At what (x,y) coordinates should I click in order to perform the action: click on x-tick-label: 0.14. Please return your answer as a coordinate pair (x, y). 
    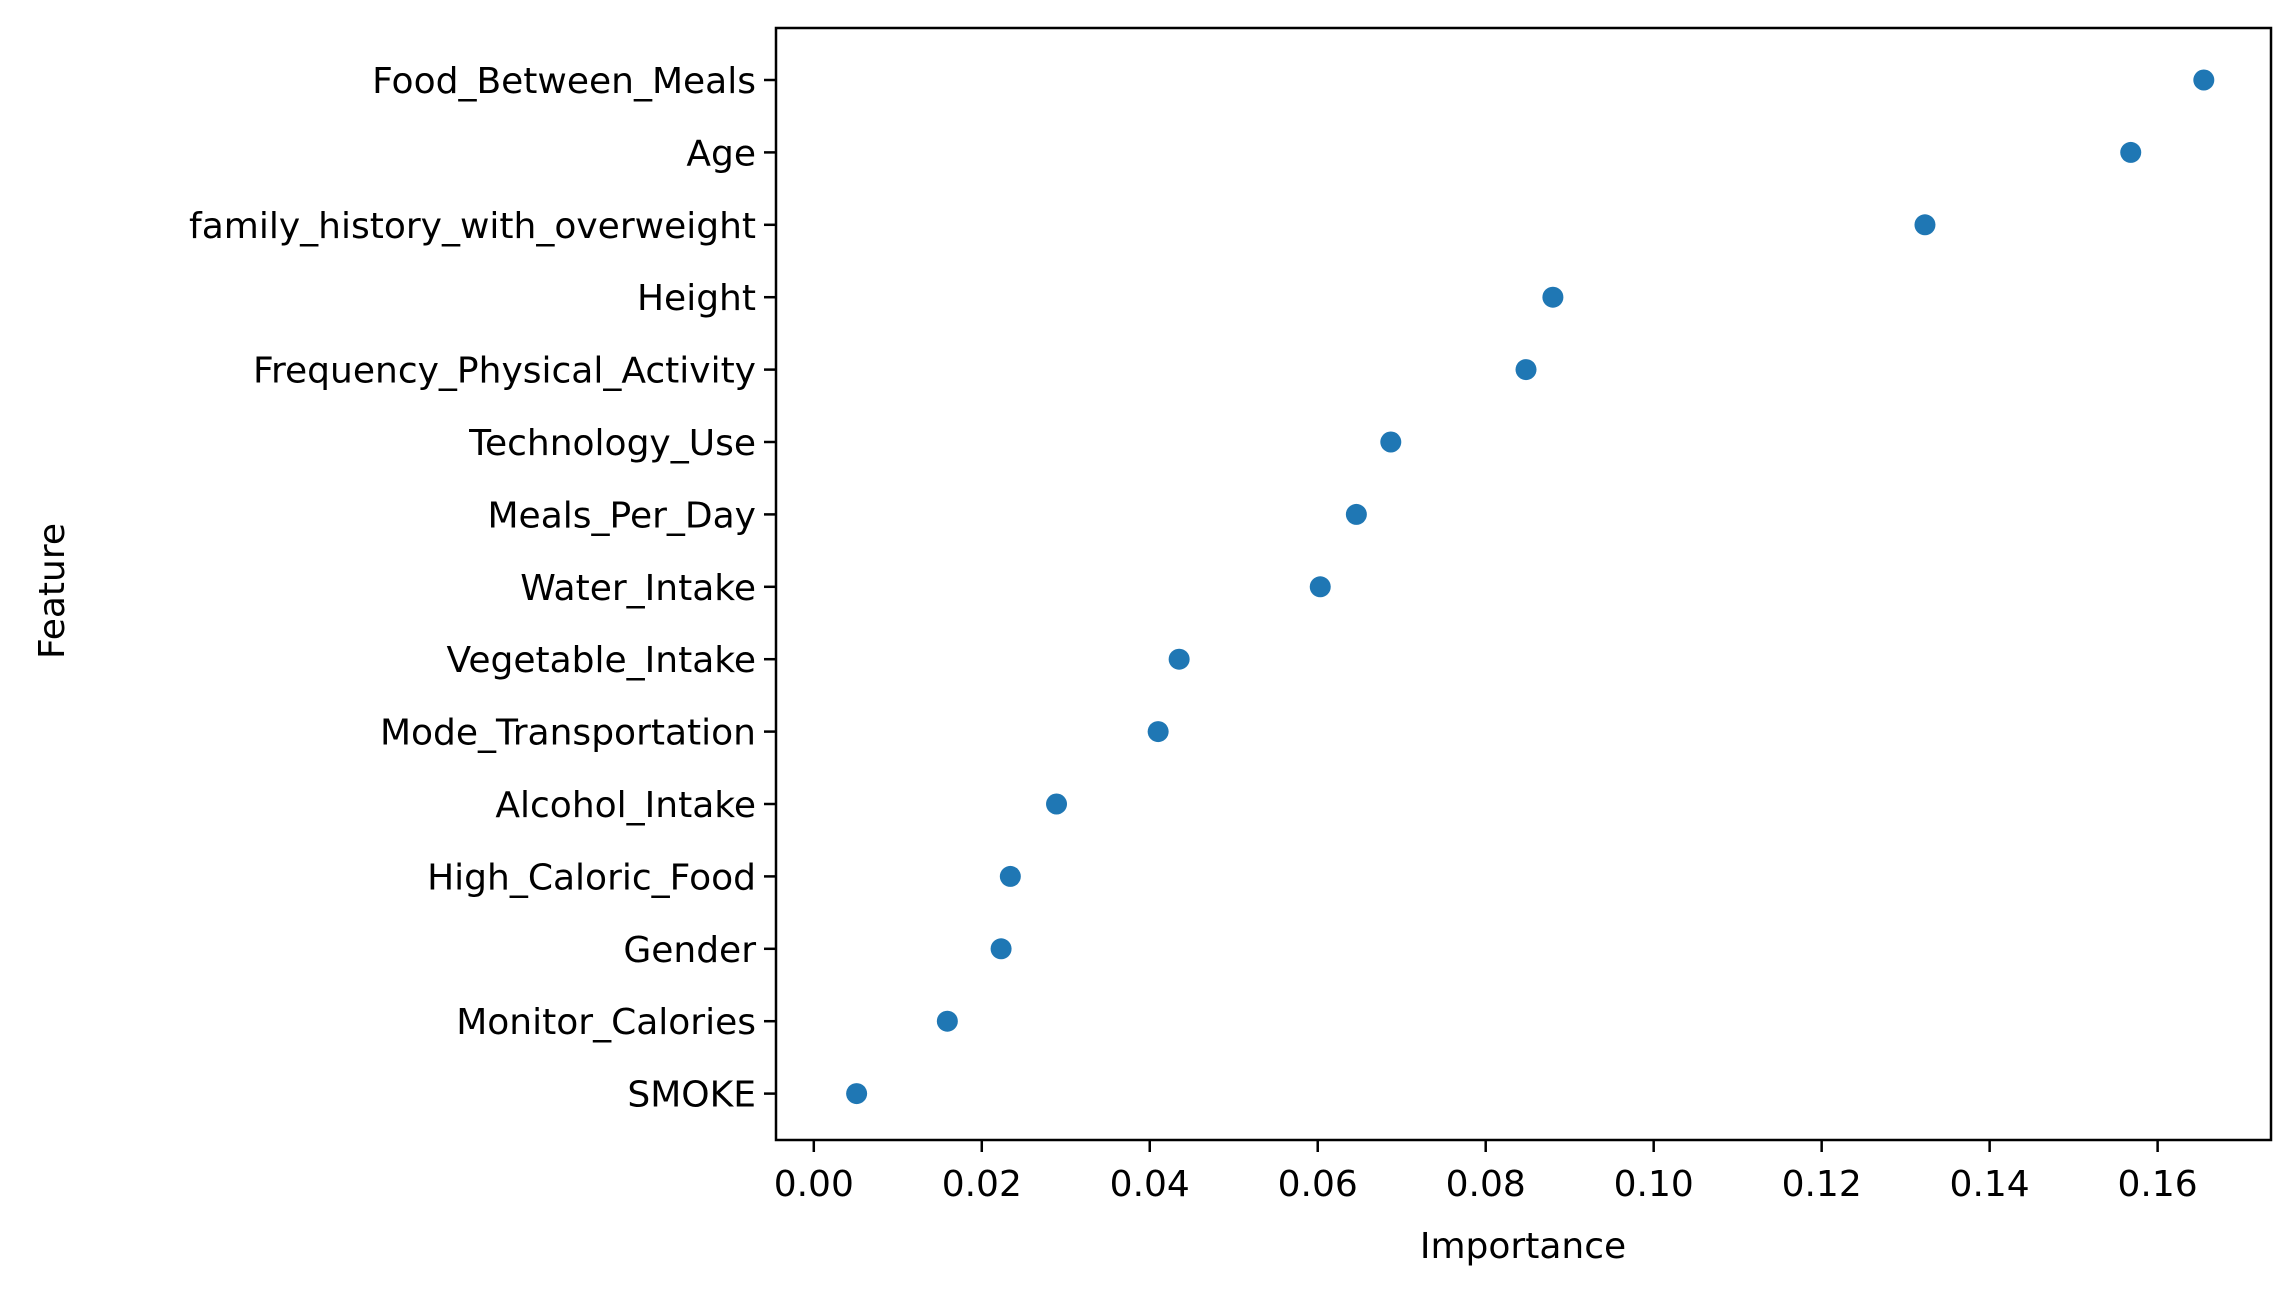
    Looking at the image, I should click on (1990, 1184).